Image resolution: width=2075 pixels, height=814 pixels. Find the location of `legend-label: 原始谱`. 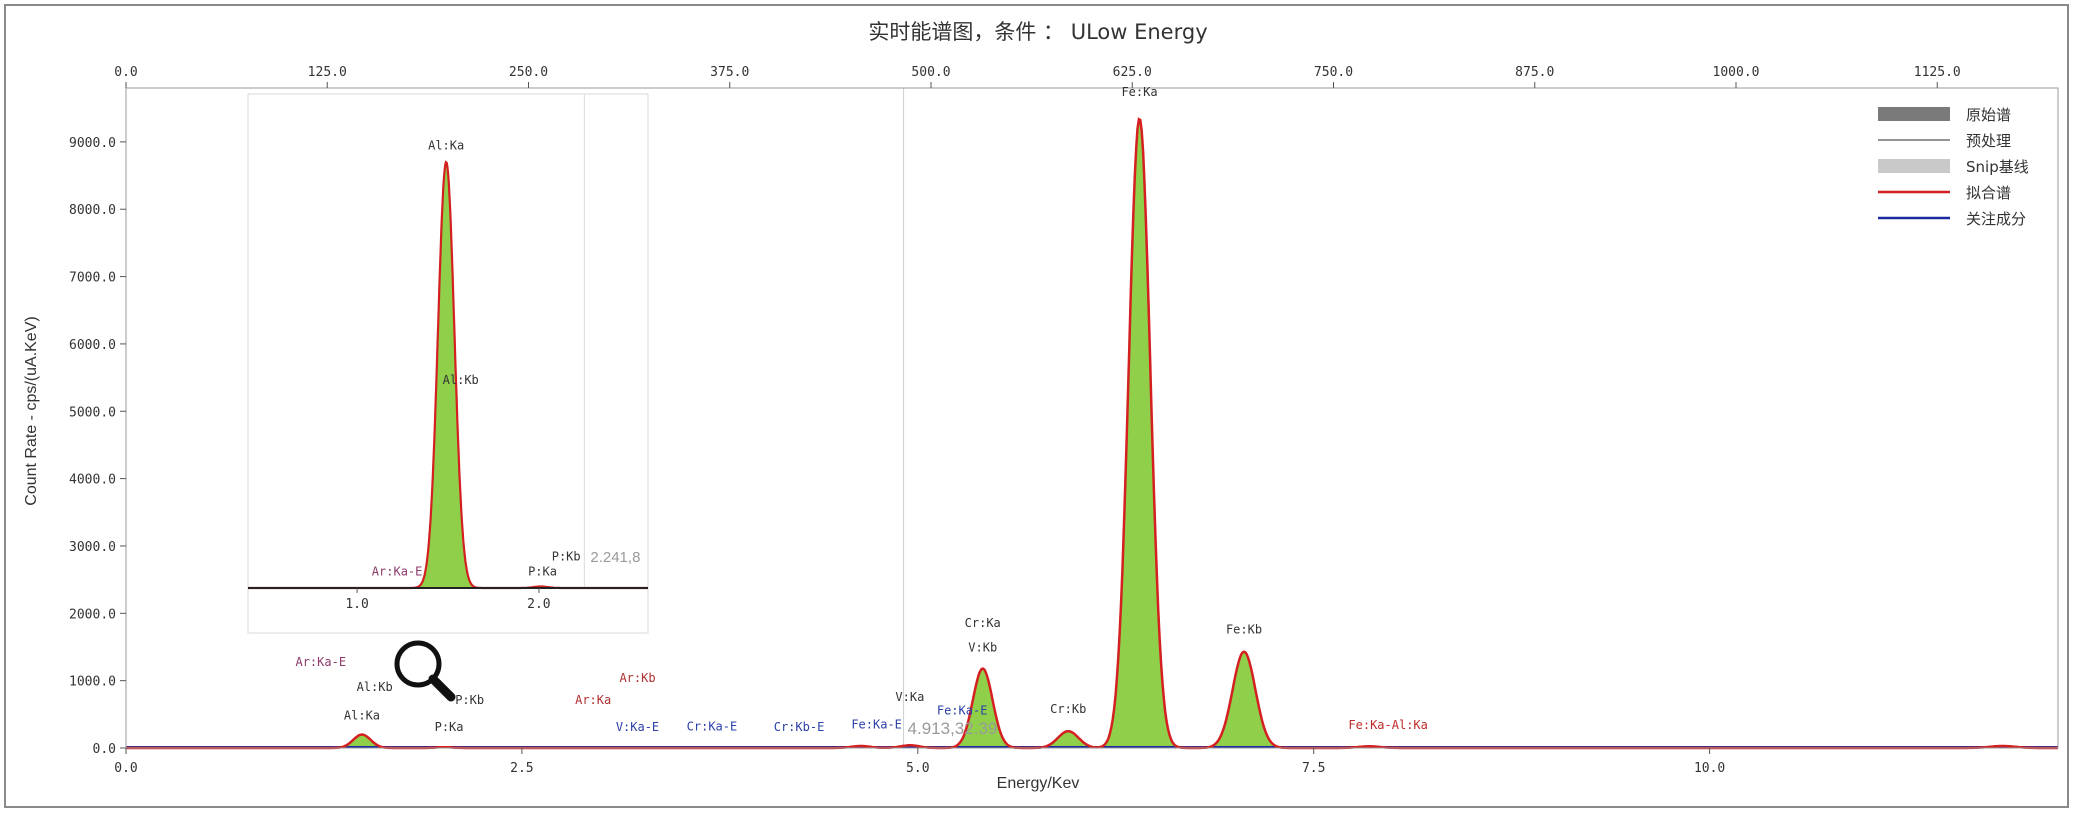

legend-label: 原始谱 is located at coordinates (1988, 115).